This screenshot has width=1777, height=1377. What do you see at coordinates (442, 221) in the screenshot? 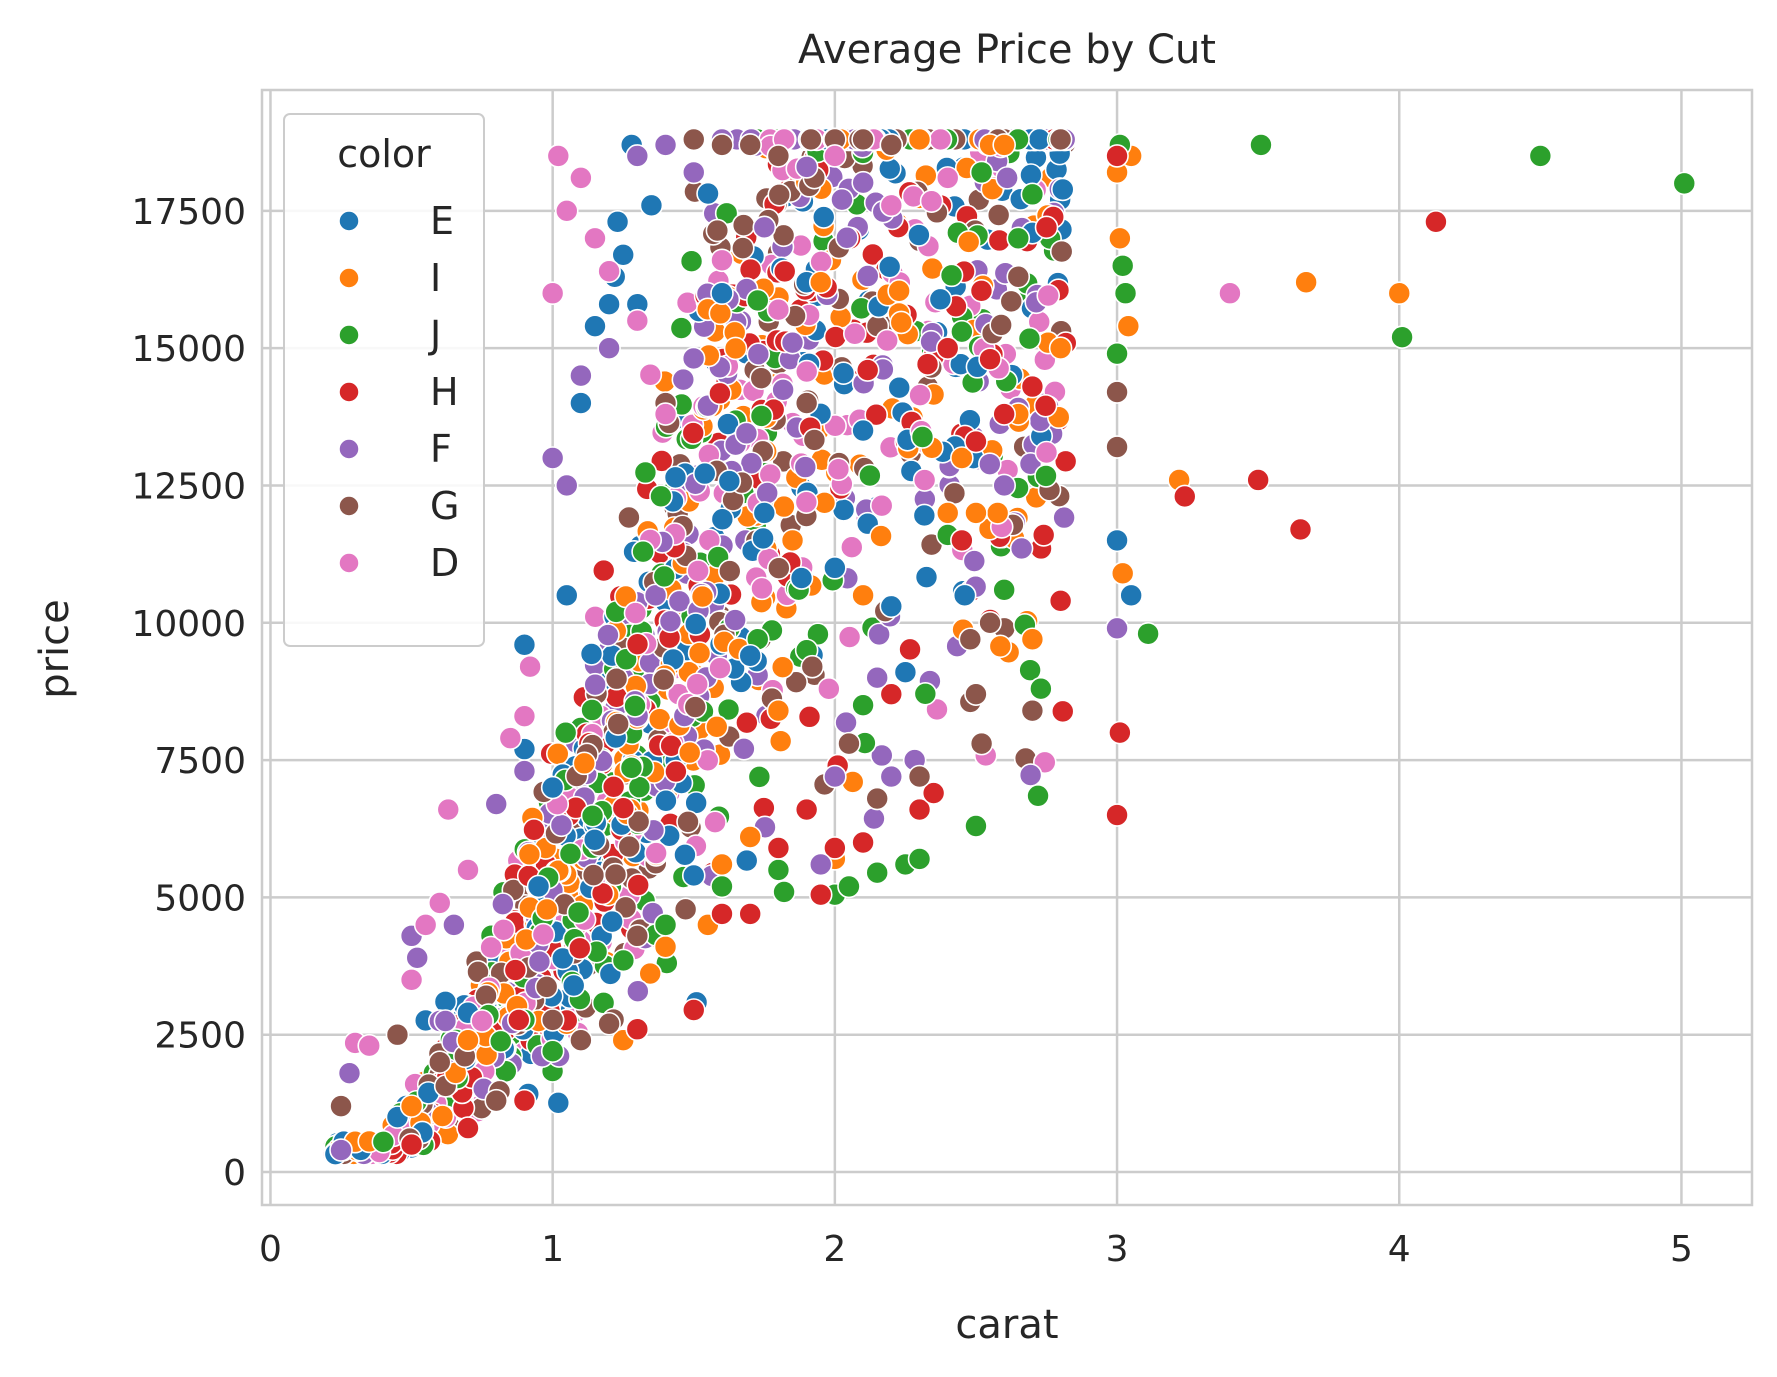
I see `legend-label: E` at bounding box center [442, 221].